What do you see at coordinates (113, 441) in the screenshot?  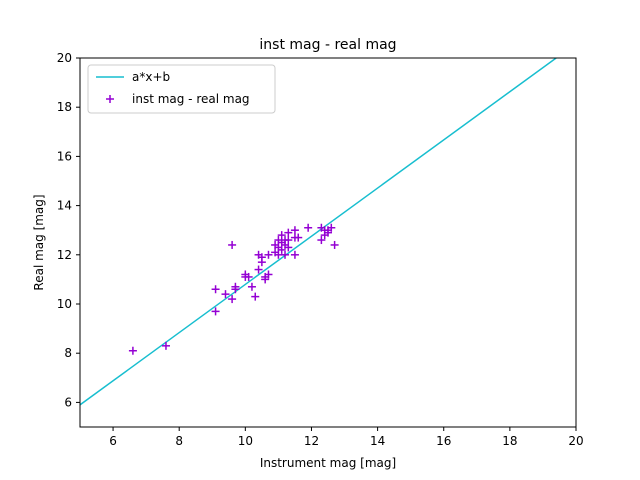 I see `x-tick-label: 6` at bounding box center [113, 441].